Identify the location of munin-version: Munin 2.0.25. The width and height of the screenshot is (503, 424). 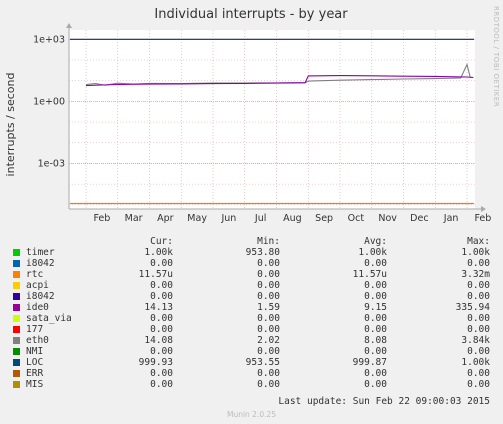
(251, 414).